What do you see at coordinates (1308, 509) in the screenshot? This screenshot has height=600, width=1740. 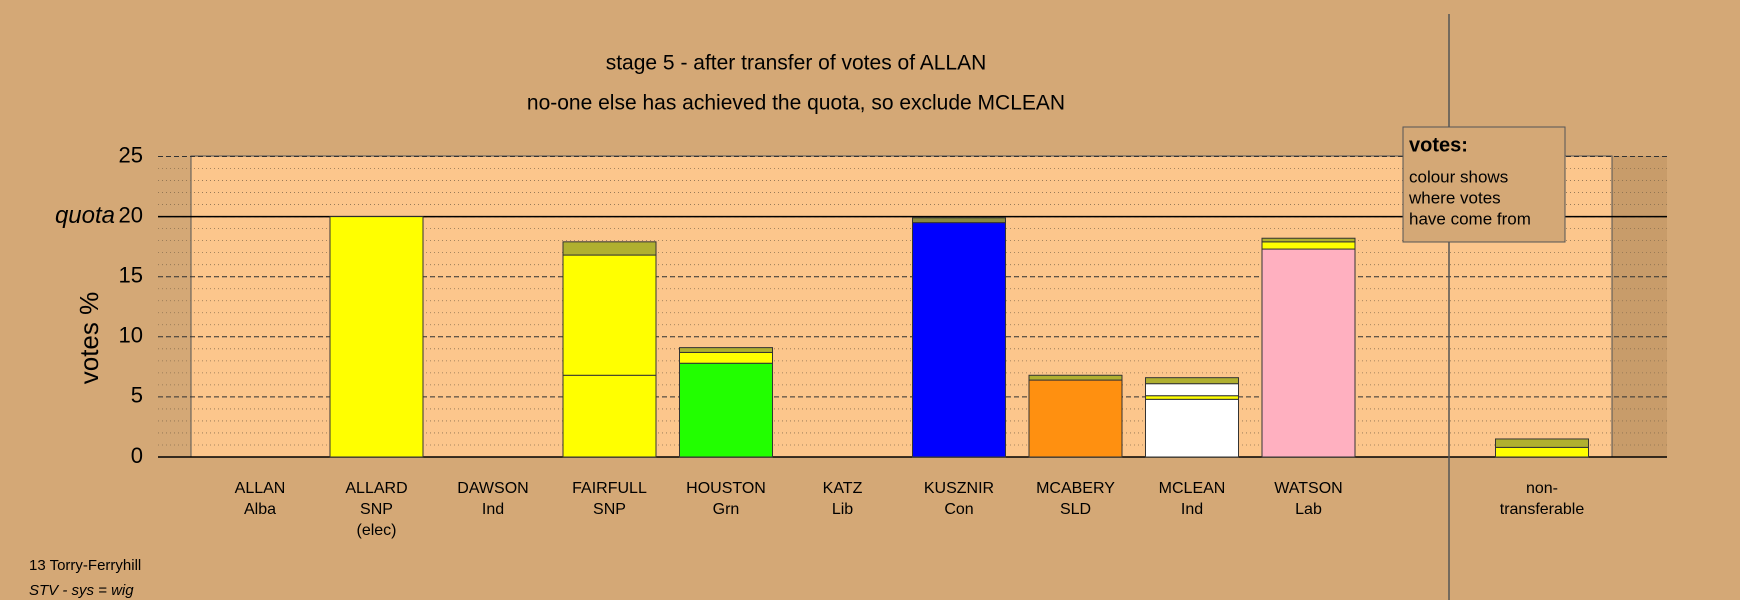 I see `x-tick-label: Lab` at bounding box center [1308, 509].